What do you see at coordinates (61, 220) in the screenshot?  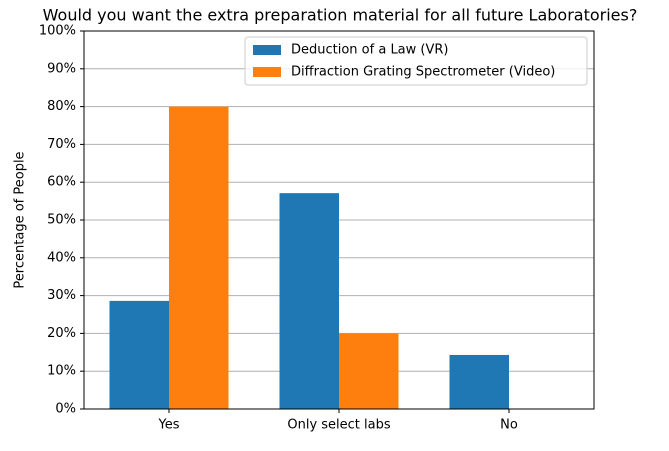 I see `y-tick-label: 50%` at bounding box center [61, 220].